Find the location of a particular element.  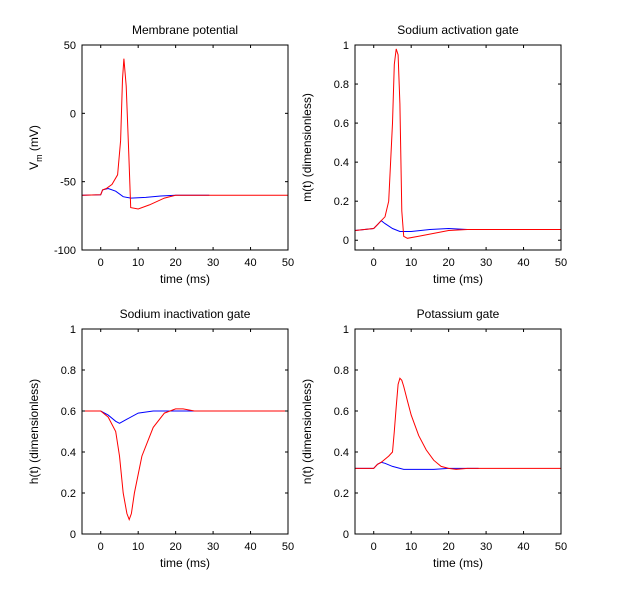

y-tick-label: 50 is located at coordinates (70, 46).